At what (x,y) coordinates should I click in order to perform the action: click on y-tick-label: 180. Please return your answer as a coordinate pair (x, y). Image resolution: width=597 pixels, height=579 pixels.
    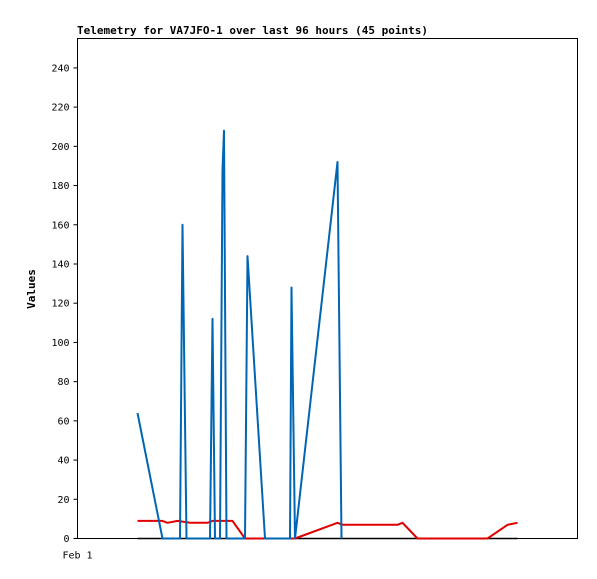
    Looking at the image, I should click on (60, 186).